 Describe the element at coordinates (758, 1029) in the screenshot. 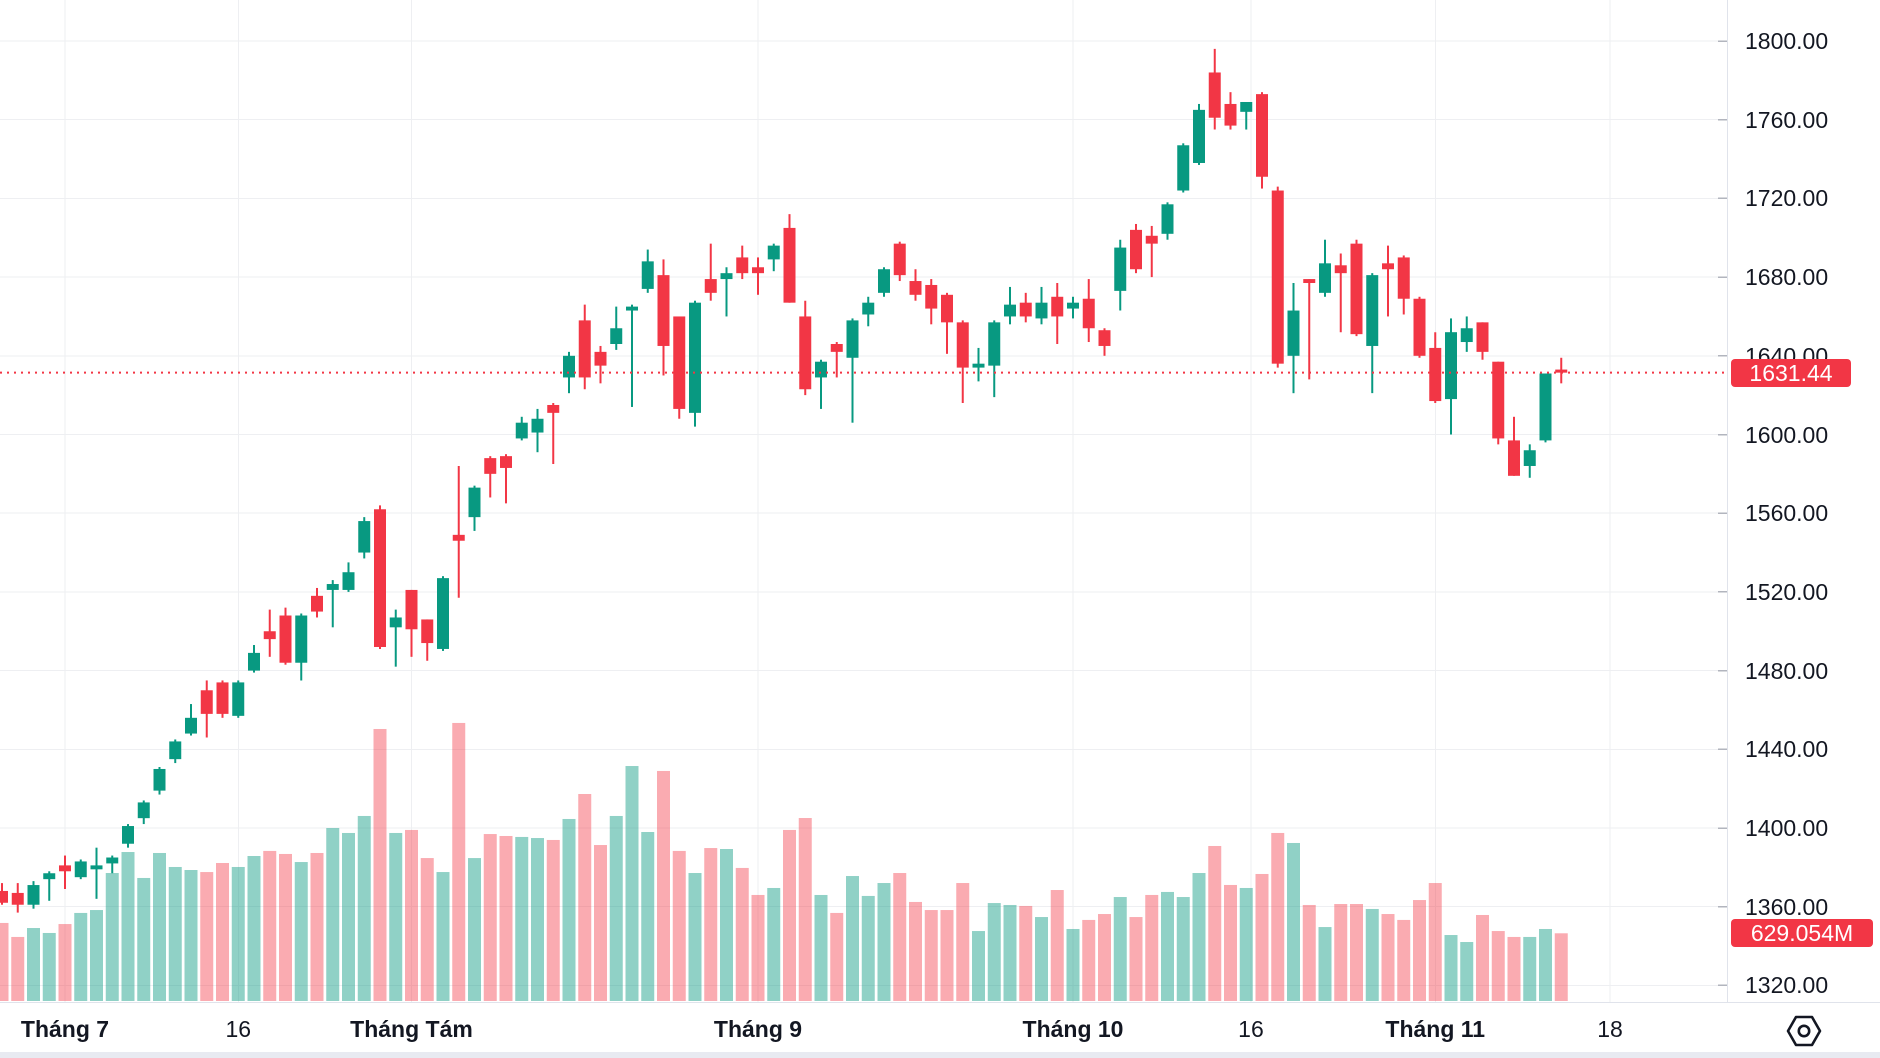

I see `time-tick-label: Tháng 9` at that location.